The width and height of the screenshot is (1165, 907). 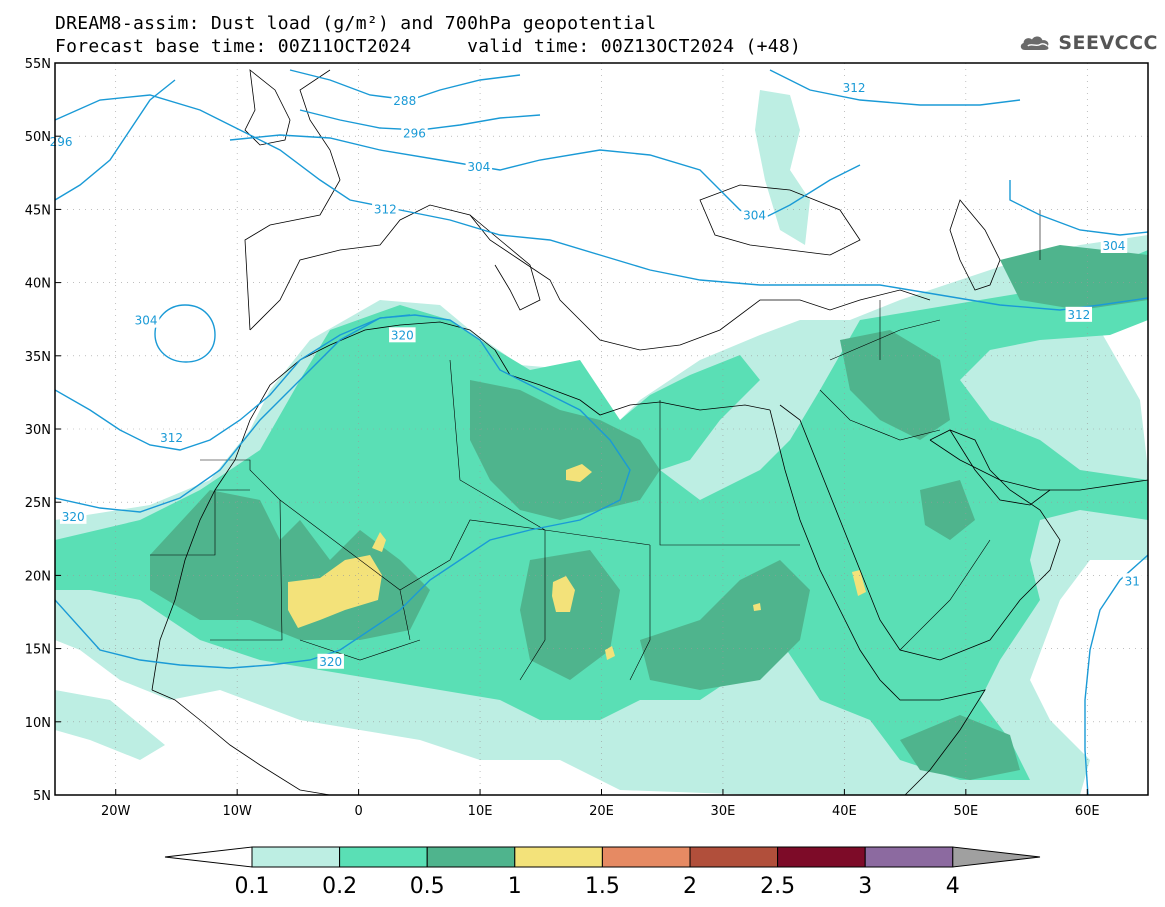 I want to click on lon-tick-label: 0, so click(x=358, y=811).